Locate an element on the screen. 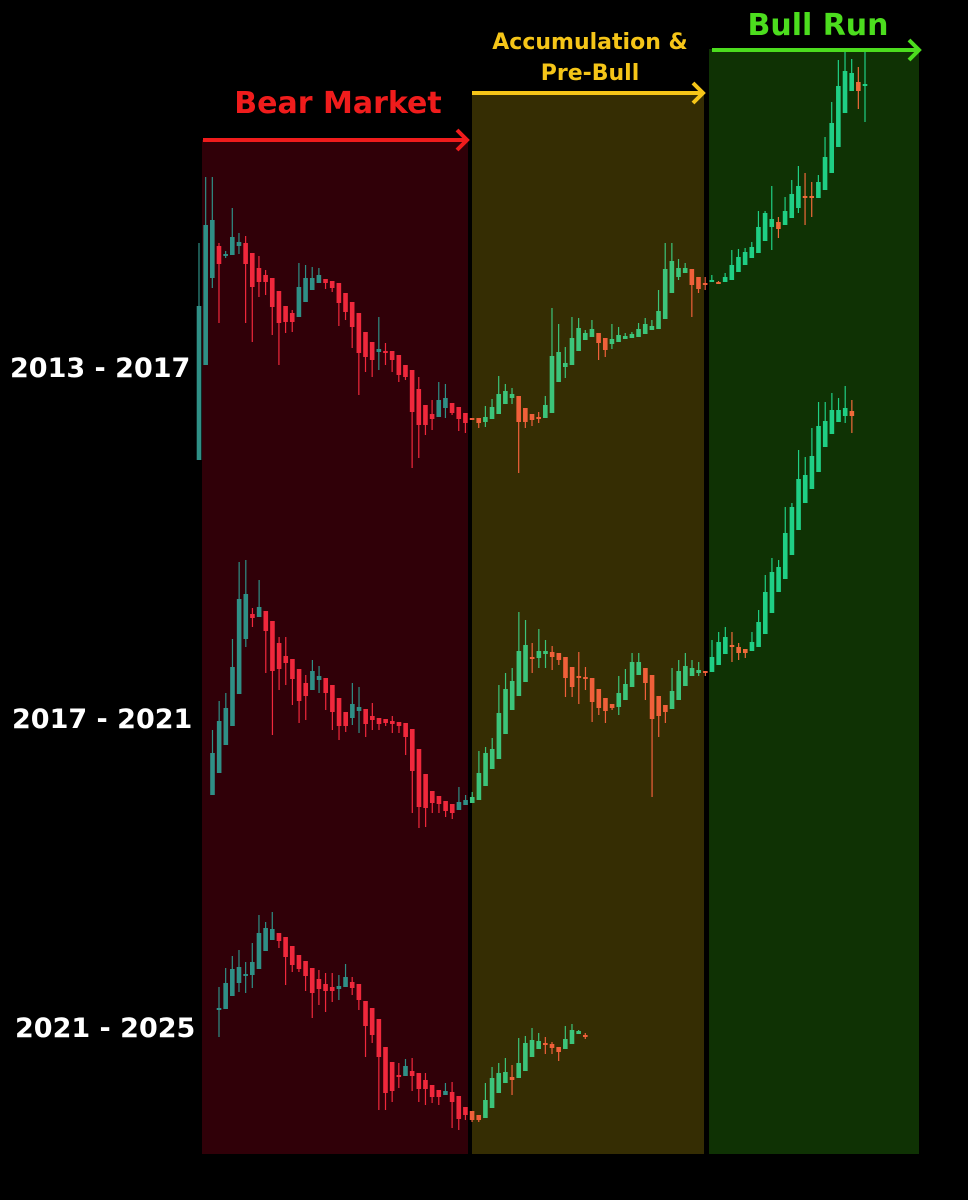  bull-run-arrow is located at coordinates (817, 50).